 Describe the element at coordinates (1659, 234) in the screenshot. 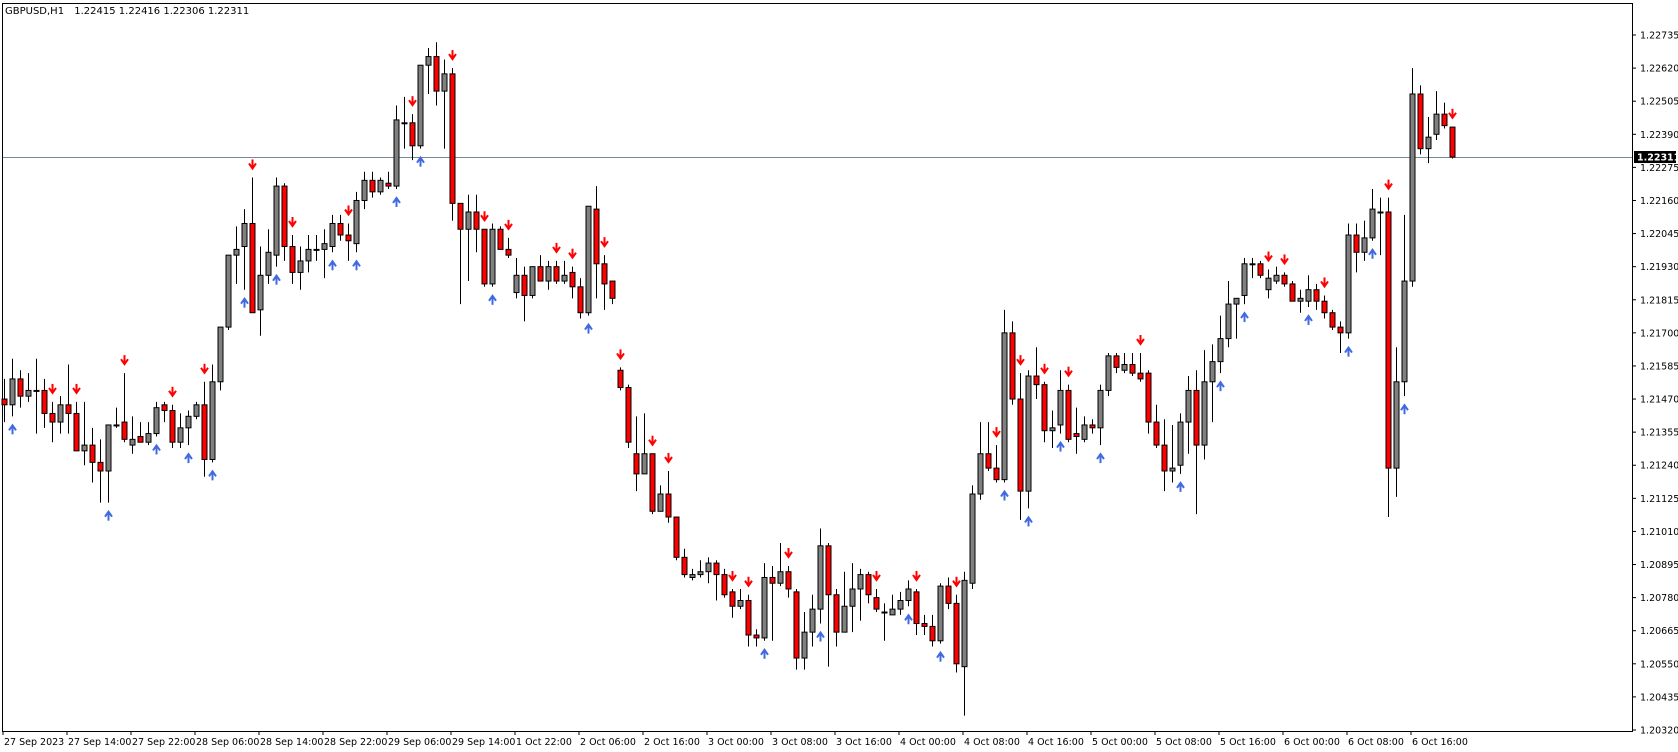

I see `price-tick-label: 1.22045` at that location.